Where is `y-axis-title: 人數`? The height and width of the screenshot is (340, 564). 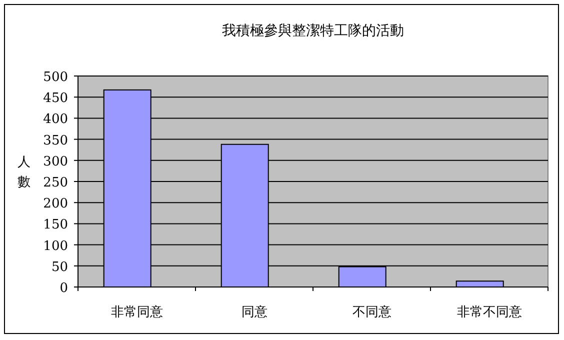 y-axis-title: 人數 is located at coordinates (24, 172).